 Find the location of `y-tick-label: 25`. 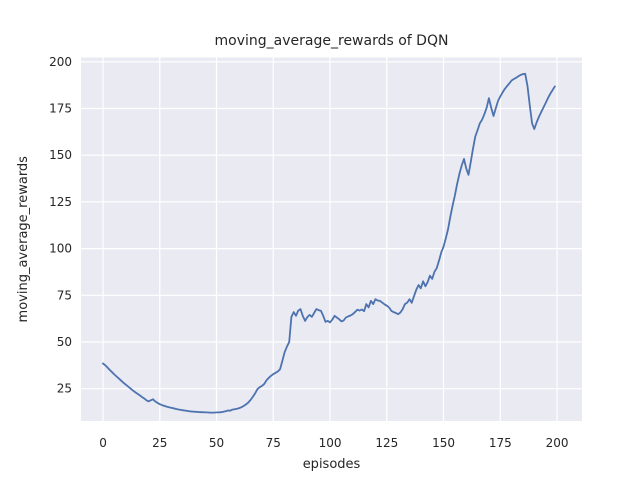

y-tick-label: 25 is located at coordinates (64, 389).